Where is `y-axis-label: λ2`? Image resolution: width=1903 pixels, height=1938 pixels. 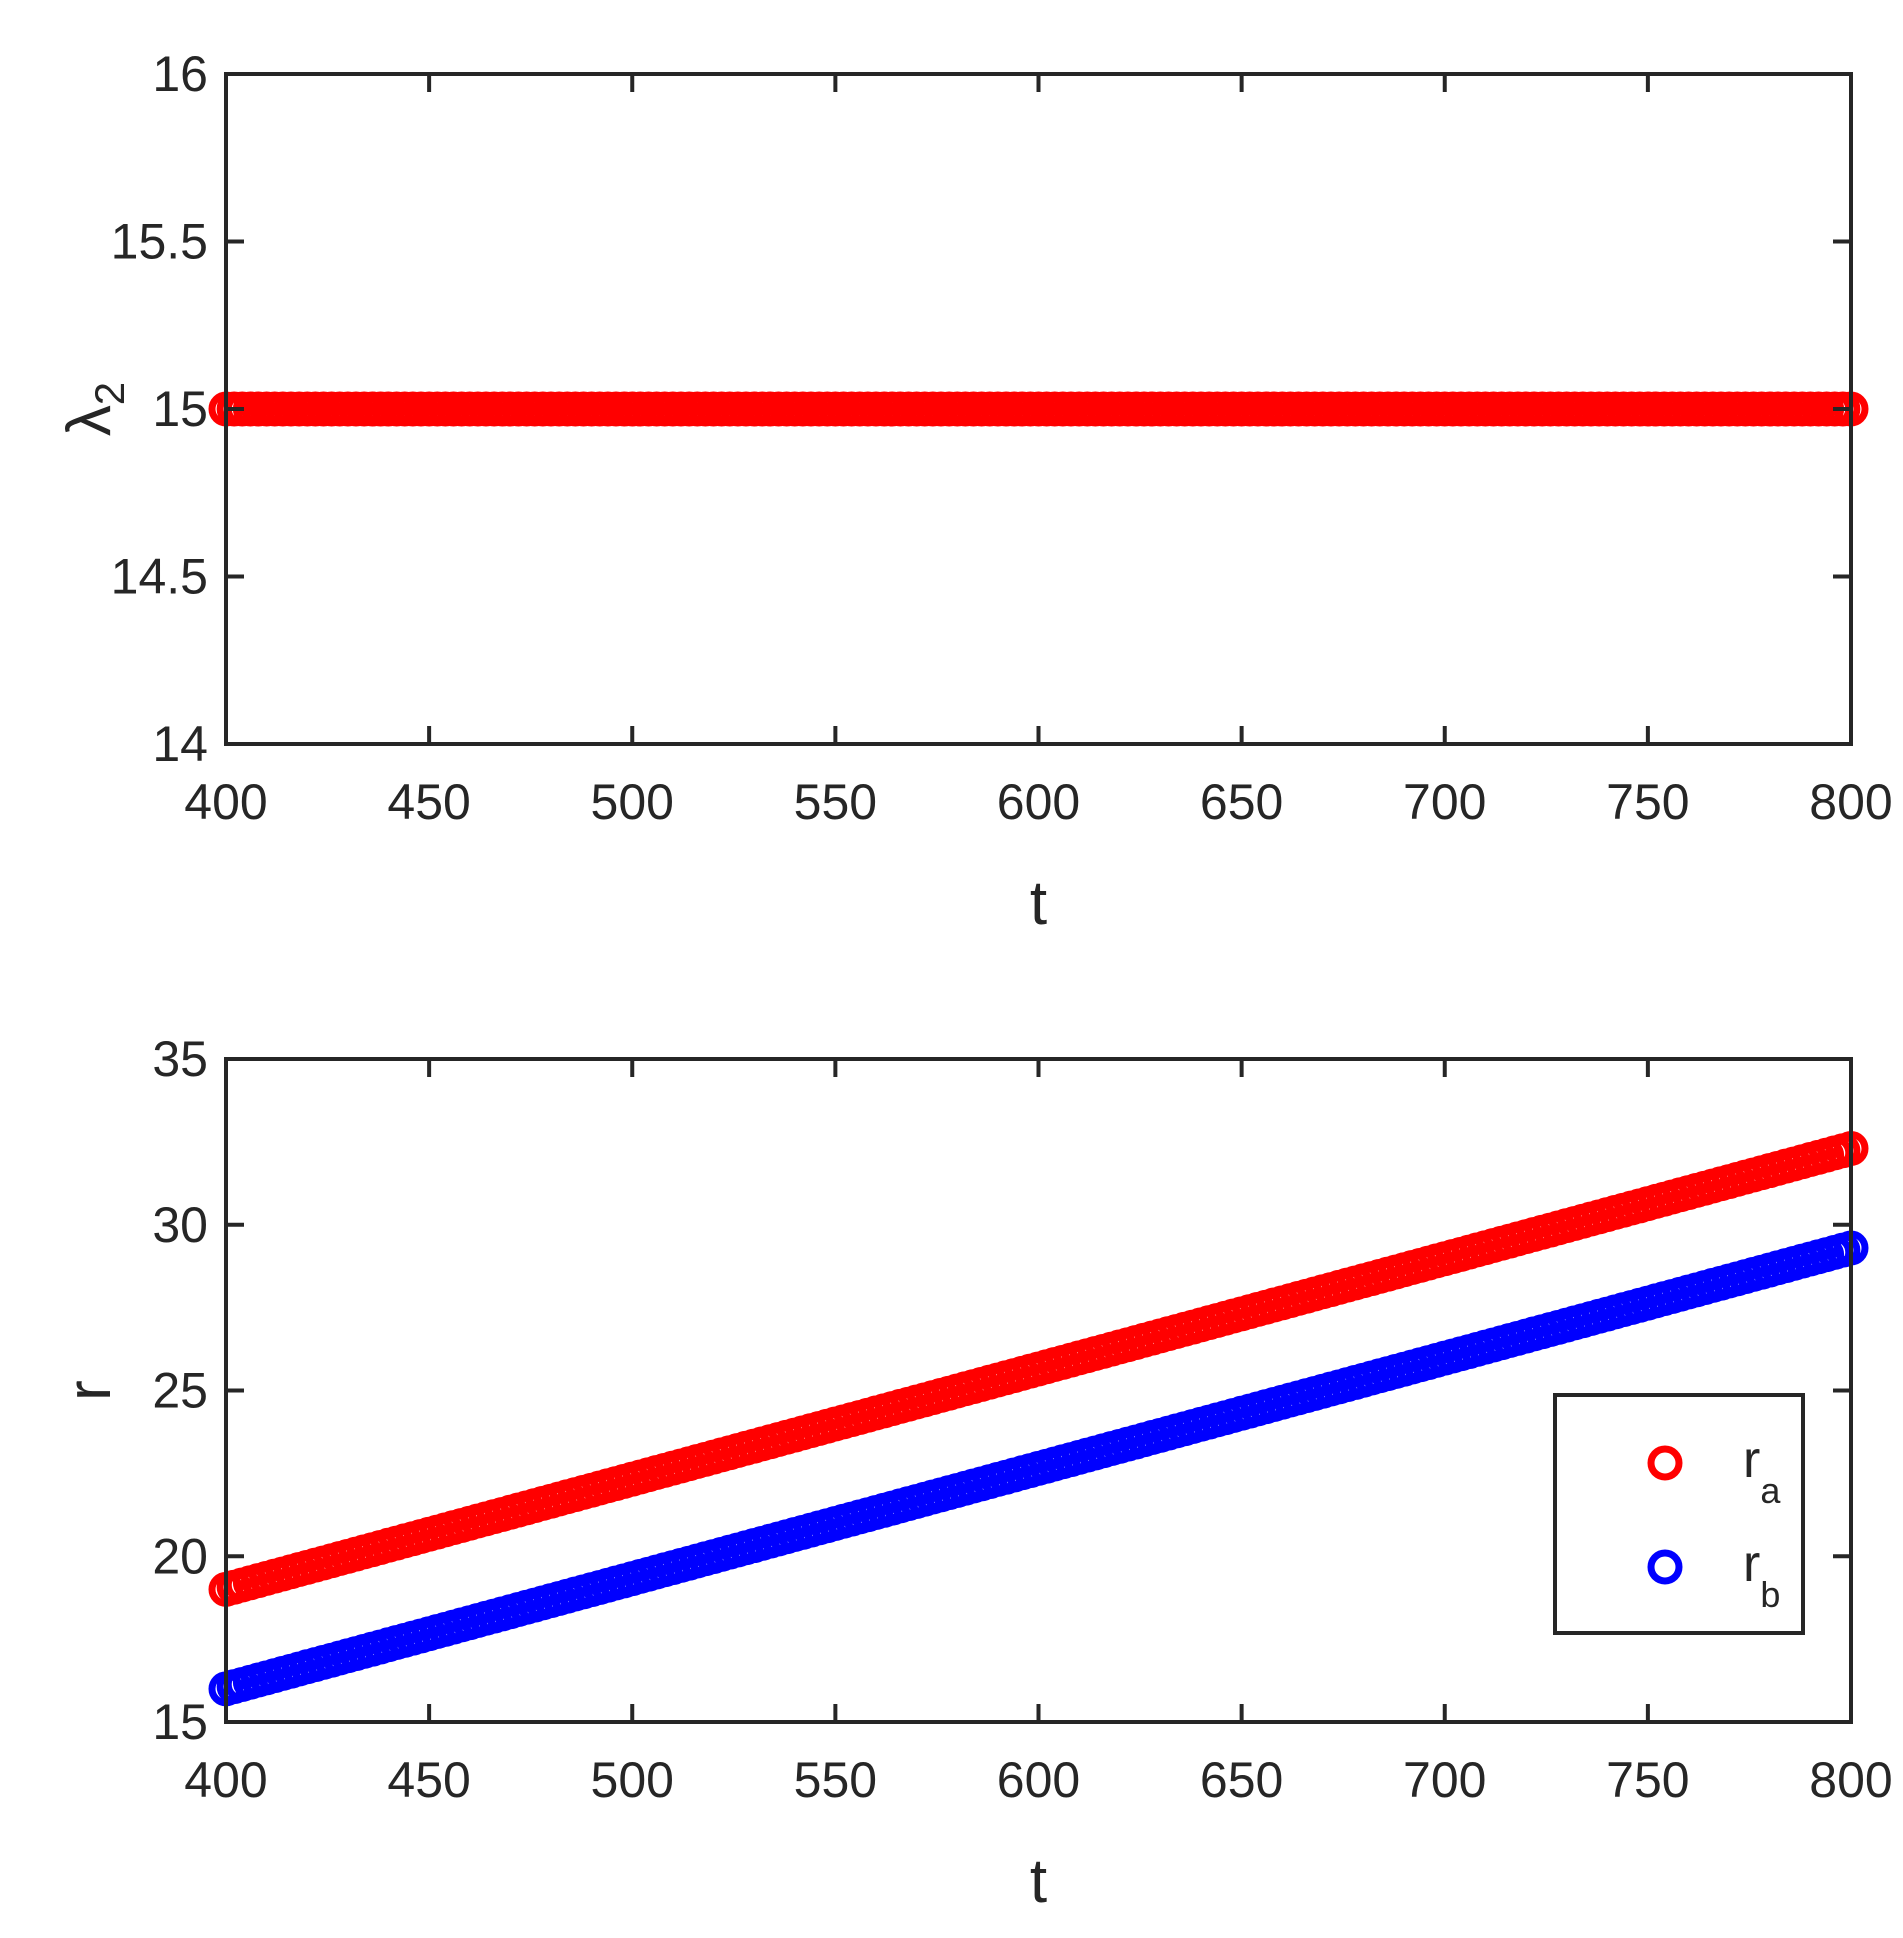
y-axis-label: λ2 is located at coordinates (94, 409).